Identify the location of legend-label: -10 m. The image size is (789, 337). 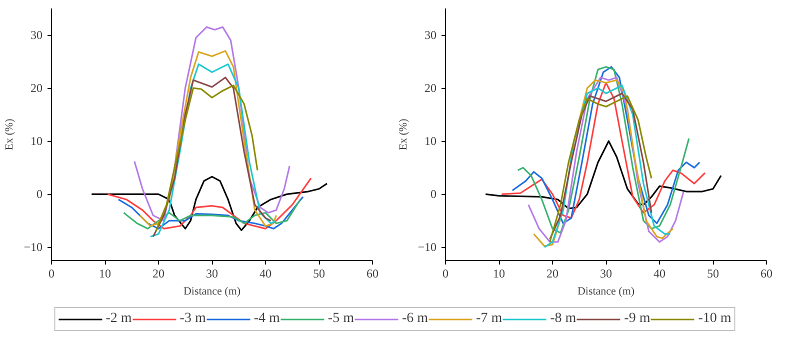
(715, 318).